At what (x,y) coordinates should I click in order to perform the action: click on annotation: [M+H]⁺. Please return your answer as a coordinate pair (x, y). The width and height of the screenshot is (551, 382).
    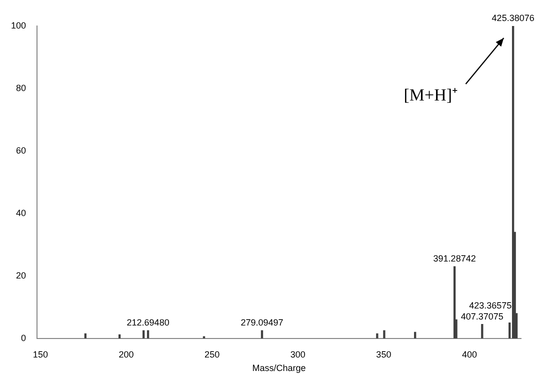
    Looking at the image, I should click on (431, 94).